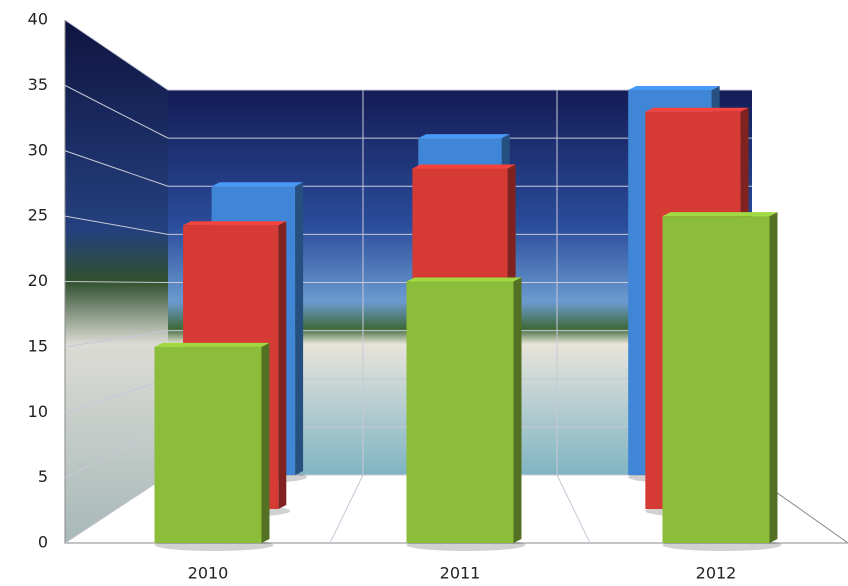  What do you see at coordinates (38, 149) in the screenshot?
I see `y-tick-label: 30` at bounding box center [38, 149].